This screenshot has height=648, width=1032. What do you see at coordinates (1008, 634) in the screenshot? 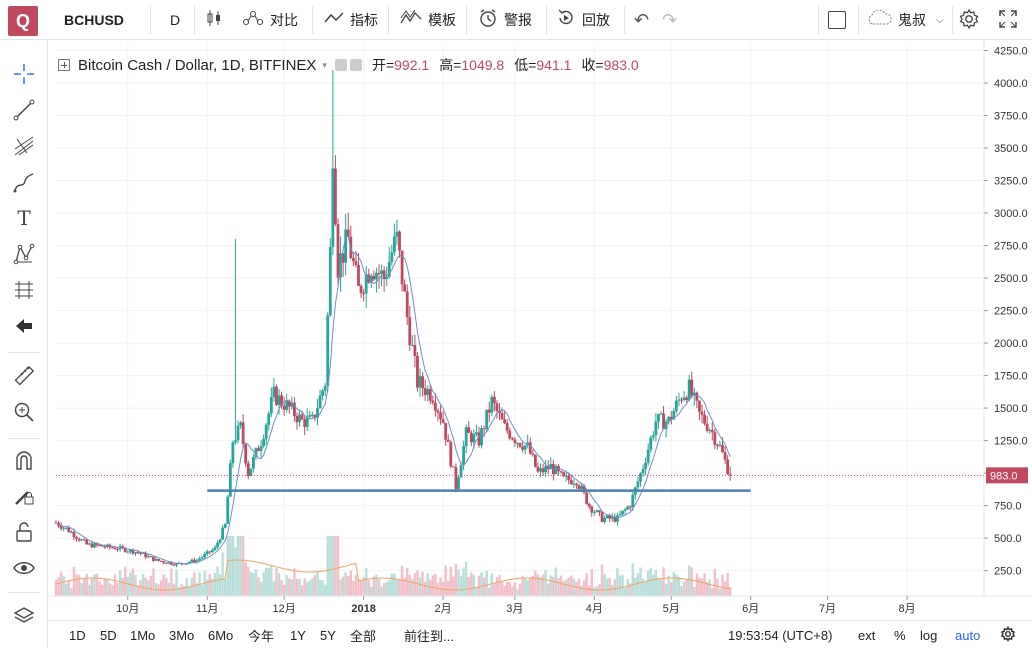
I see `scale-settings-button` at bounding box center [1008, 634].